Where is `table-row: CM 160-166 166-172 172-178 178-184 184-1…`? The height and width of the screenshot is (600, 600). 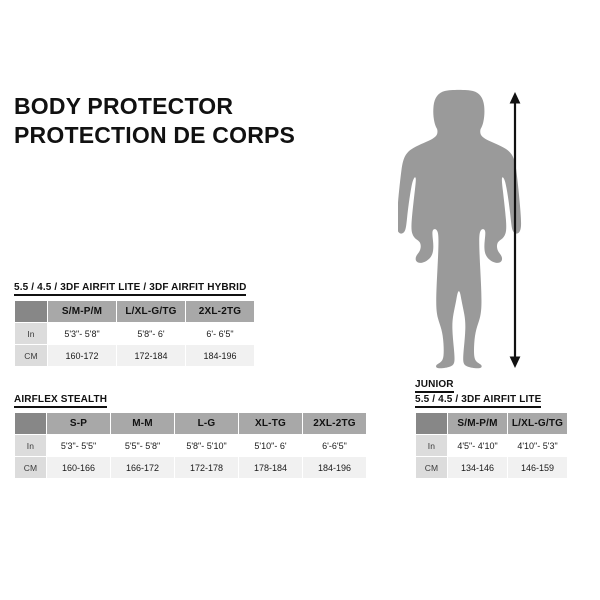 table-row: CM 160-166 166-172 172-178 178-184 184-1… is located at coordinates (190, 467).